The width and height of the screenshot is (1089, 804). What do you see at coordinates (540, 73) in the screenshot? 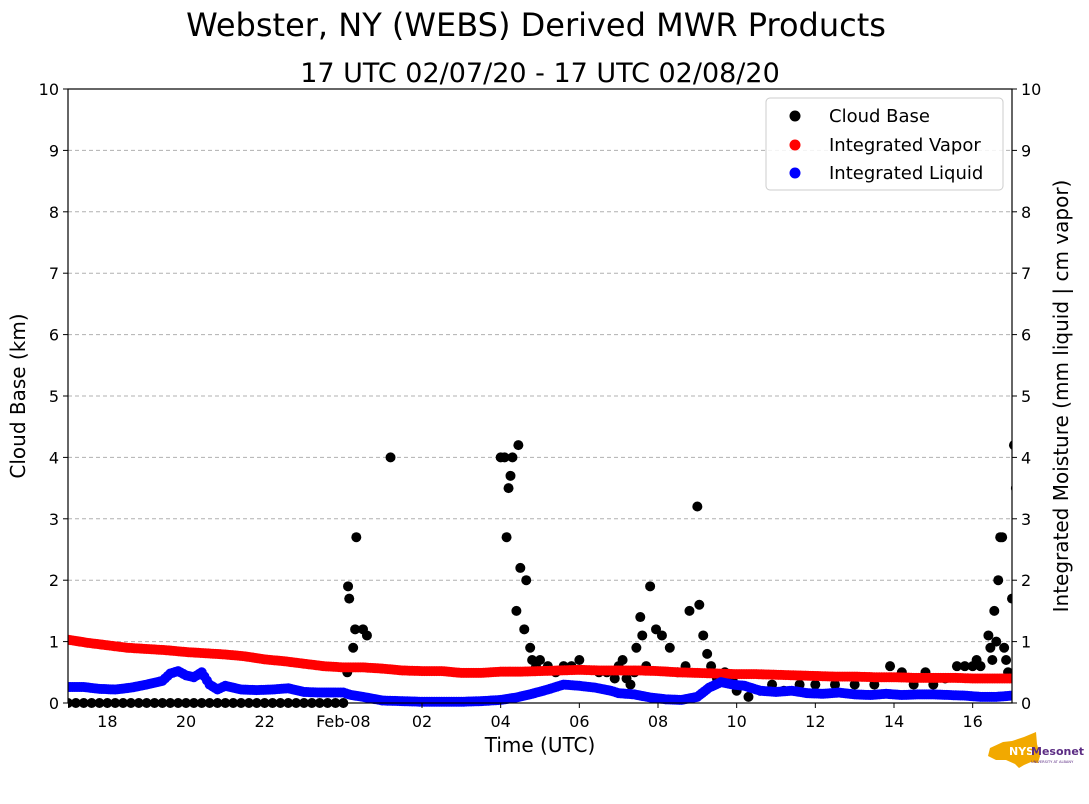
I see `chart-subtitle: 17 UTC 02/07/20 - 17 UTC 02/08/20` at bounding box center [540, 73].